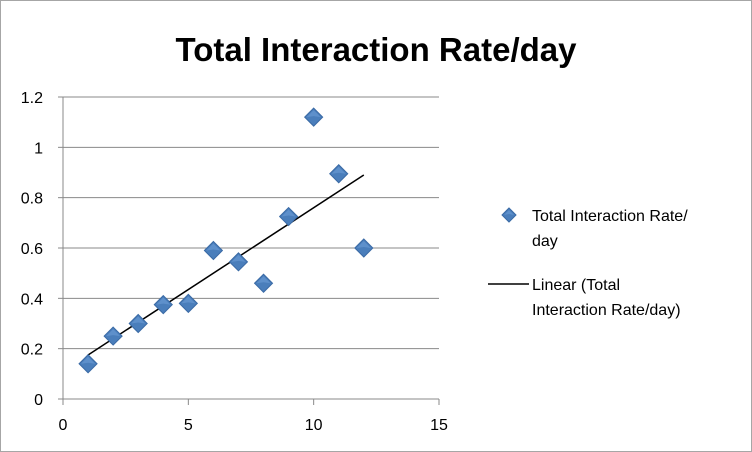 Image resolution: width=752 pixels, height=452 pixels. I want to click on legend-label-trendline: Interaction Rate/day), so click(606, 310).